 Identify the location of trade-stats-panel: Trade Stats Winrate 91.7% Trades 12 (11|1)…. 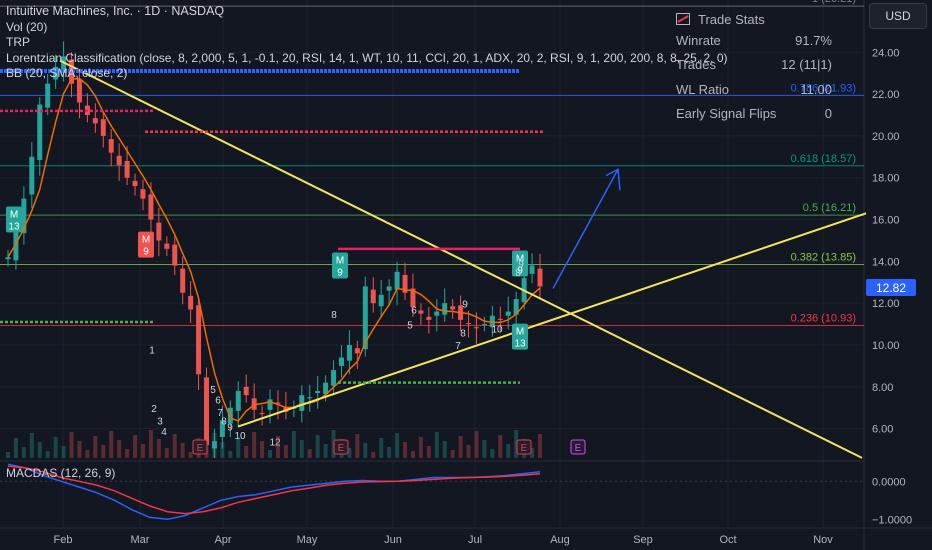
(754, 68).